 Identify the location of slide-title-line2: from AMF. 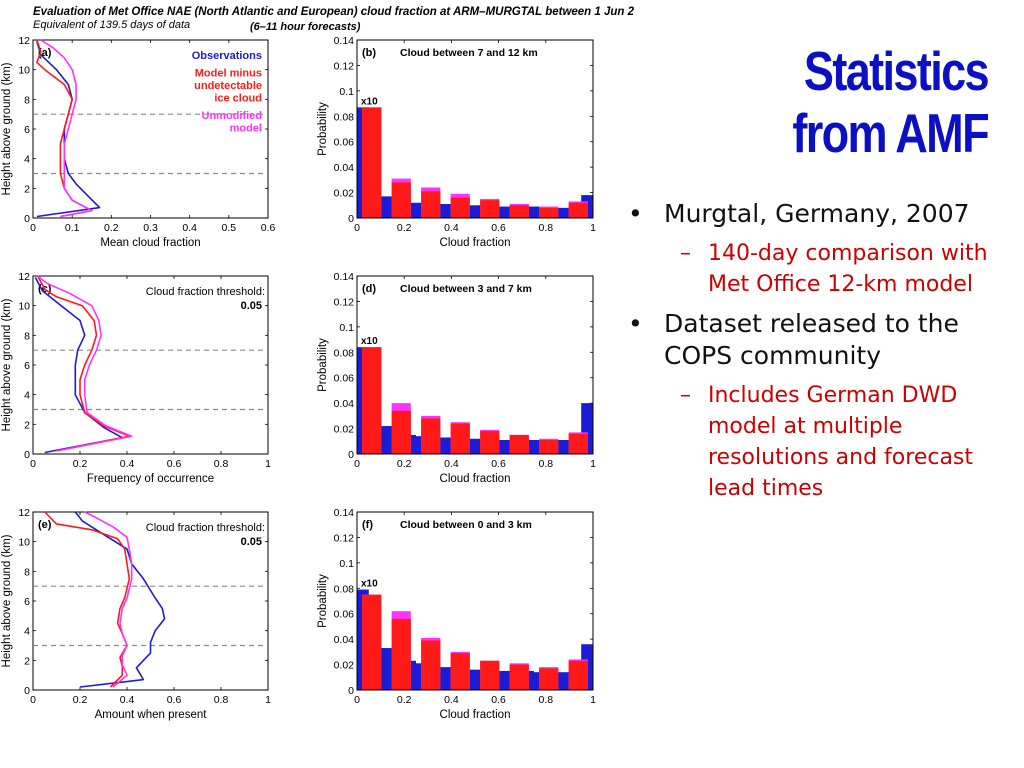
(890, 133).